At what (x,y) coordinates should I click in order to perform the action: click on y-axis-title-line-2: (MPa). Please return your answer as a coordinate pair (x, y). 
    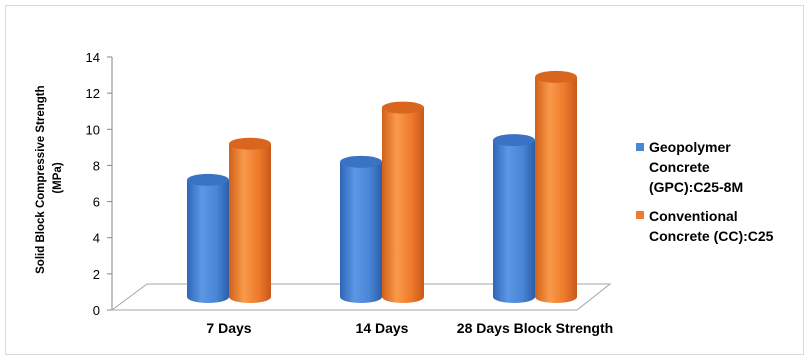
    Looking at the image, I should click on (58, 177).